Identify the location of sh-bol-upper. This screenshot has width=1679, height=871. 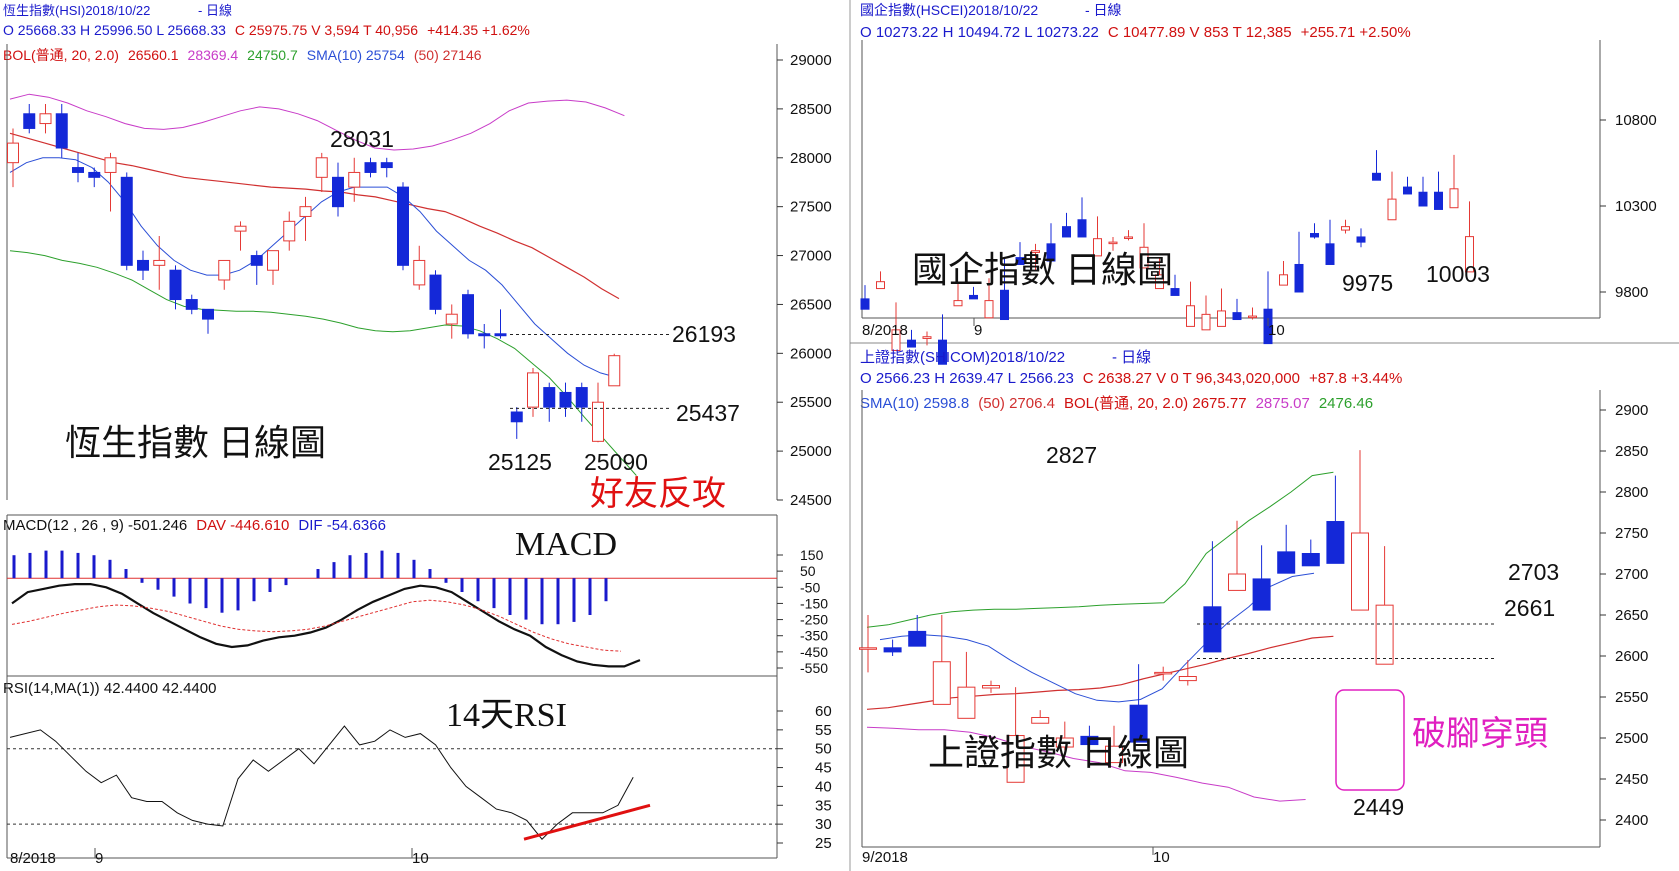
(1086, 764).